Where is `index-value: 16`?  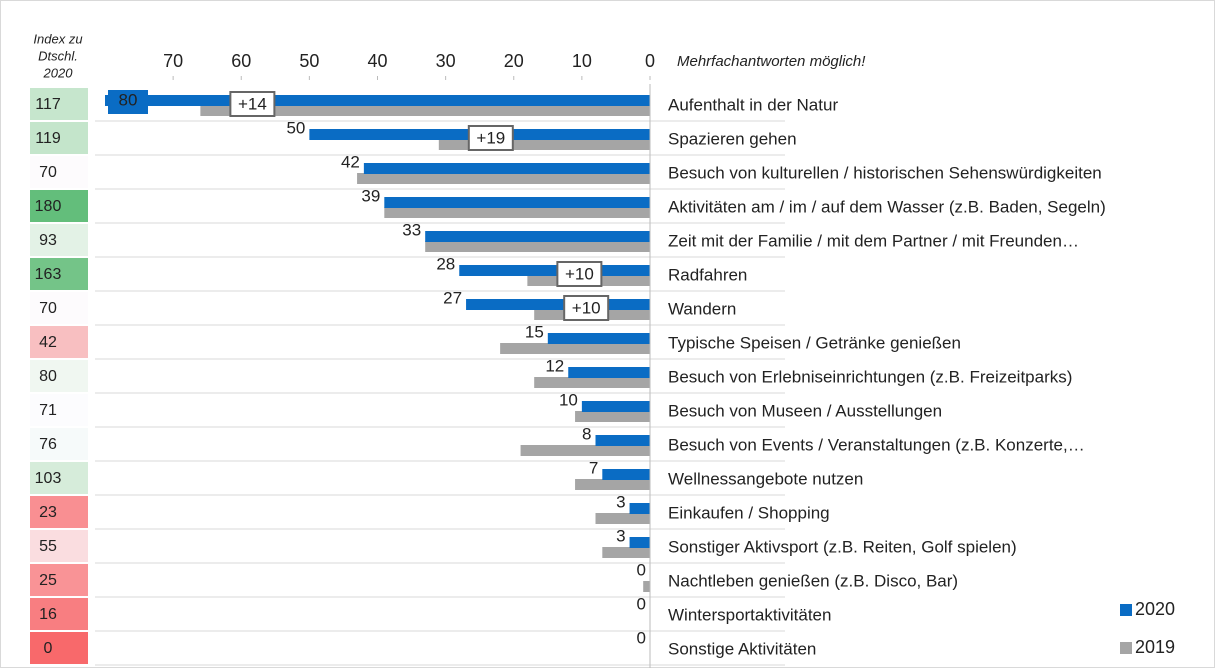
index-value: 16 is located at coordinates (48, 614).